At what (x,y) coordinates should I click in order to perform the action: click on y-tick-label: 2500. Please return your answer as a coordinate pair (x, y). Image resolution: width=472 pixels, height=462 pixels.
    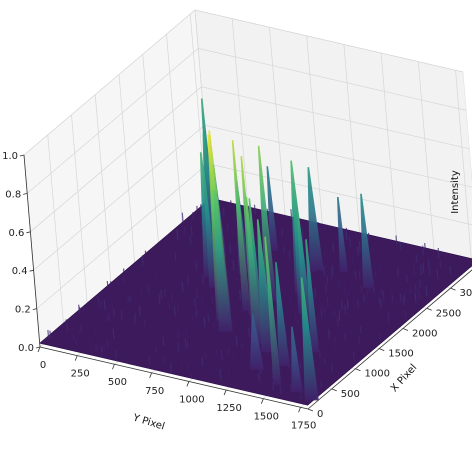
    Looking at the image, I should click on (448, 313).